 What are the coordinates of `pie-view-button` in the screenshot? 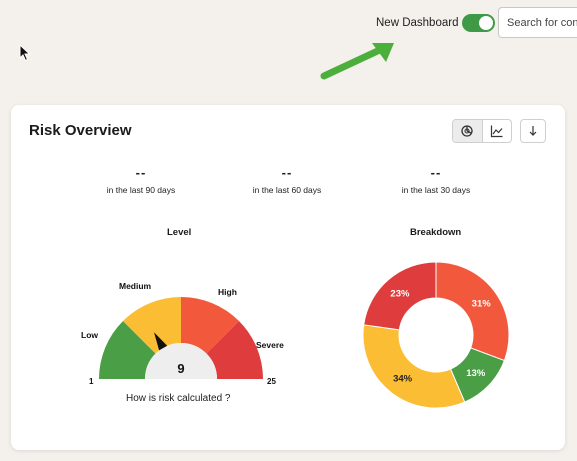 It's located at (467, 131).